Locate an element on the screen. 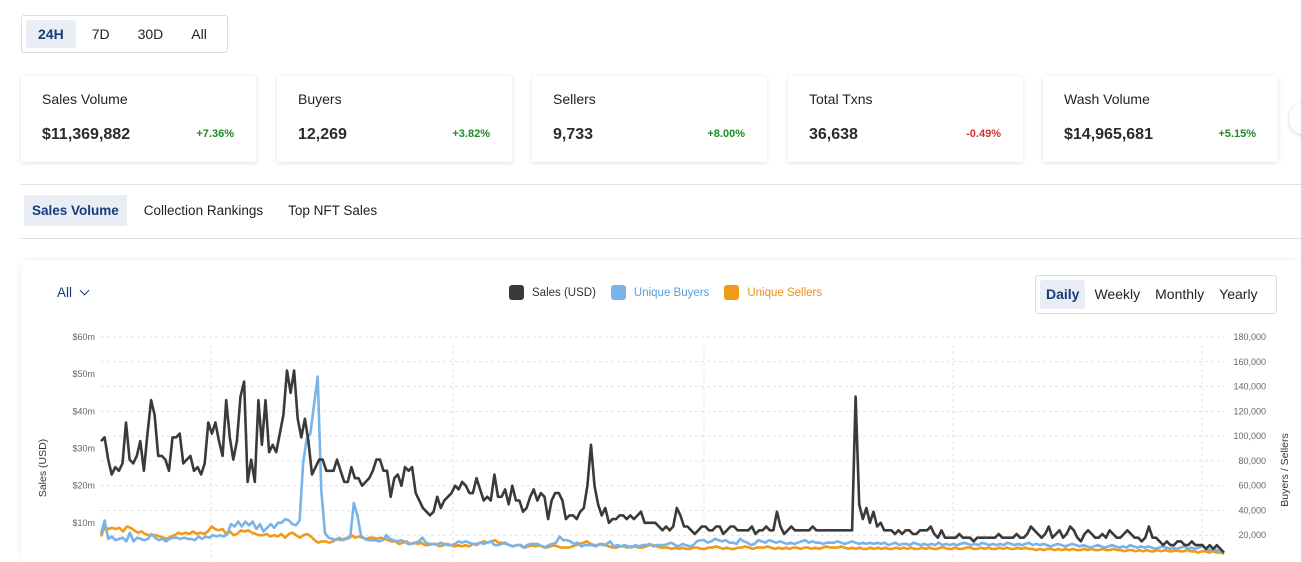 The image size is (1301, 562). tab-sales-volume: Sales Volume is located at coordinates (75, 210).